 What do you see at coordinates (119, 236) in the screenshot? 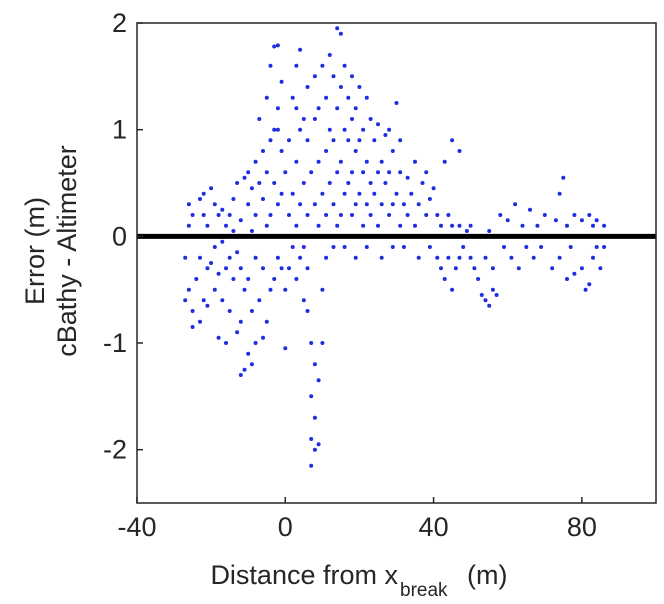
I see `y-tick-label: 0` at bounding box center [119, 236].